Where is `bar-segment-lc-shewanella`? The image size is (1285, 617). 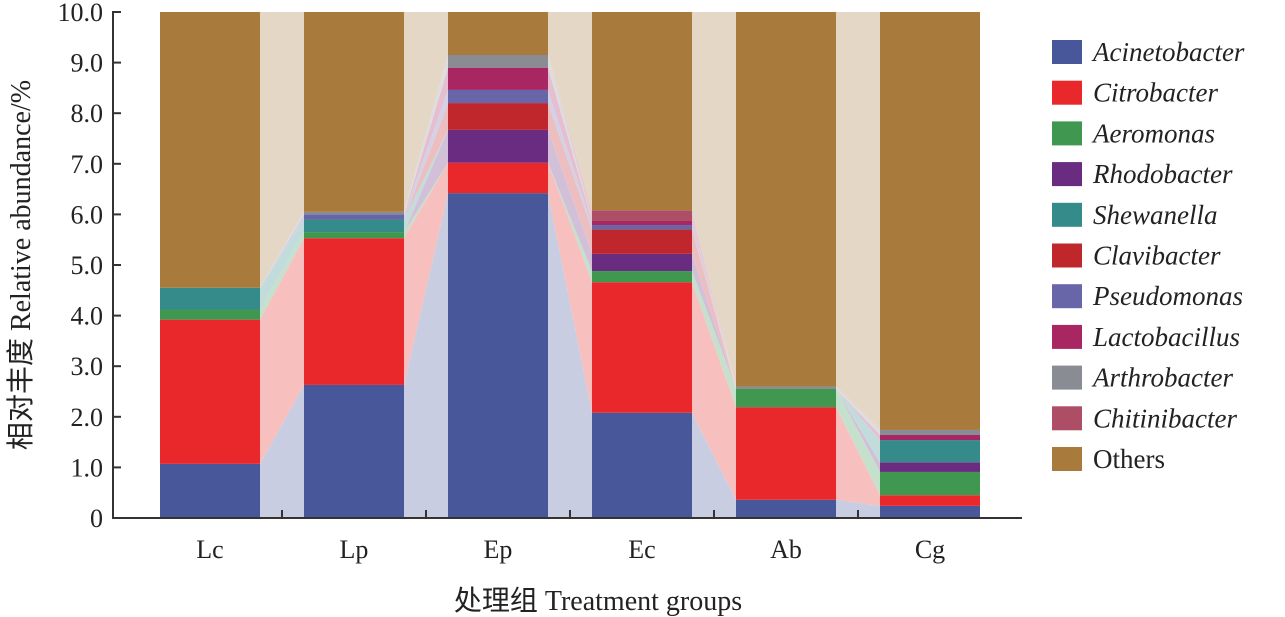 bar-segment-lc-shewanella is located at coordinates (210, 298).